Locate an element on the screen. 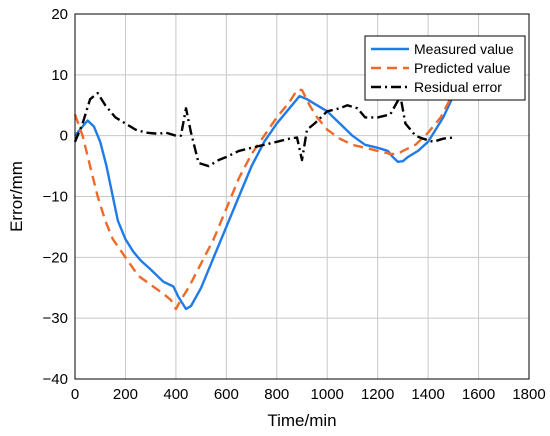  x-tick-label: 200 is located at coordinates (125, 394).